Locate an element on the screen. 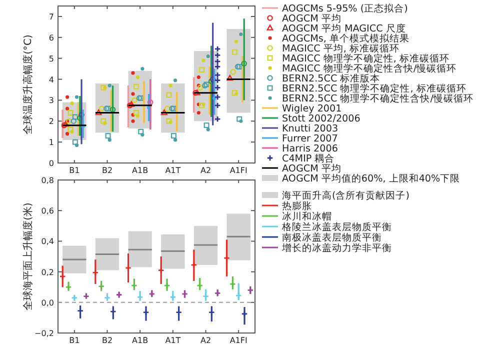 The height and width of the screenshot is (349, 482). y-tick-label: 4 is located at coordinates (51, 79).